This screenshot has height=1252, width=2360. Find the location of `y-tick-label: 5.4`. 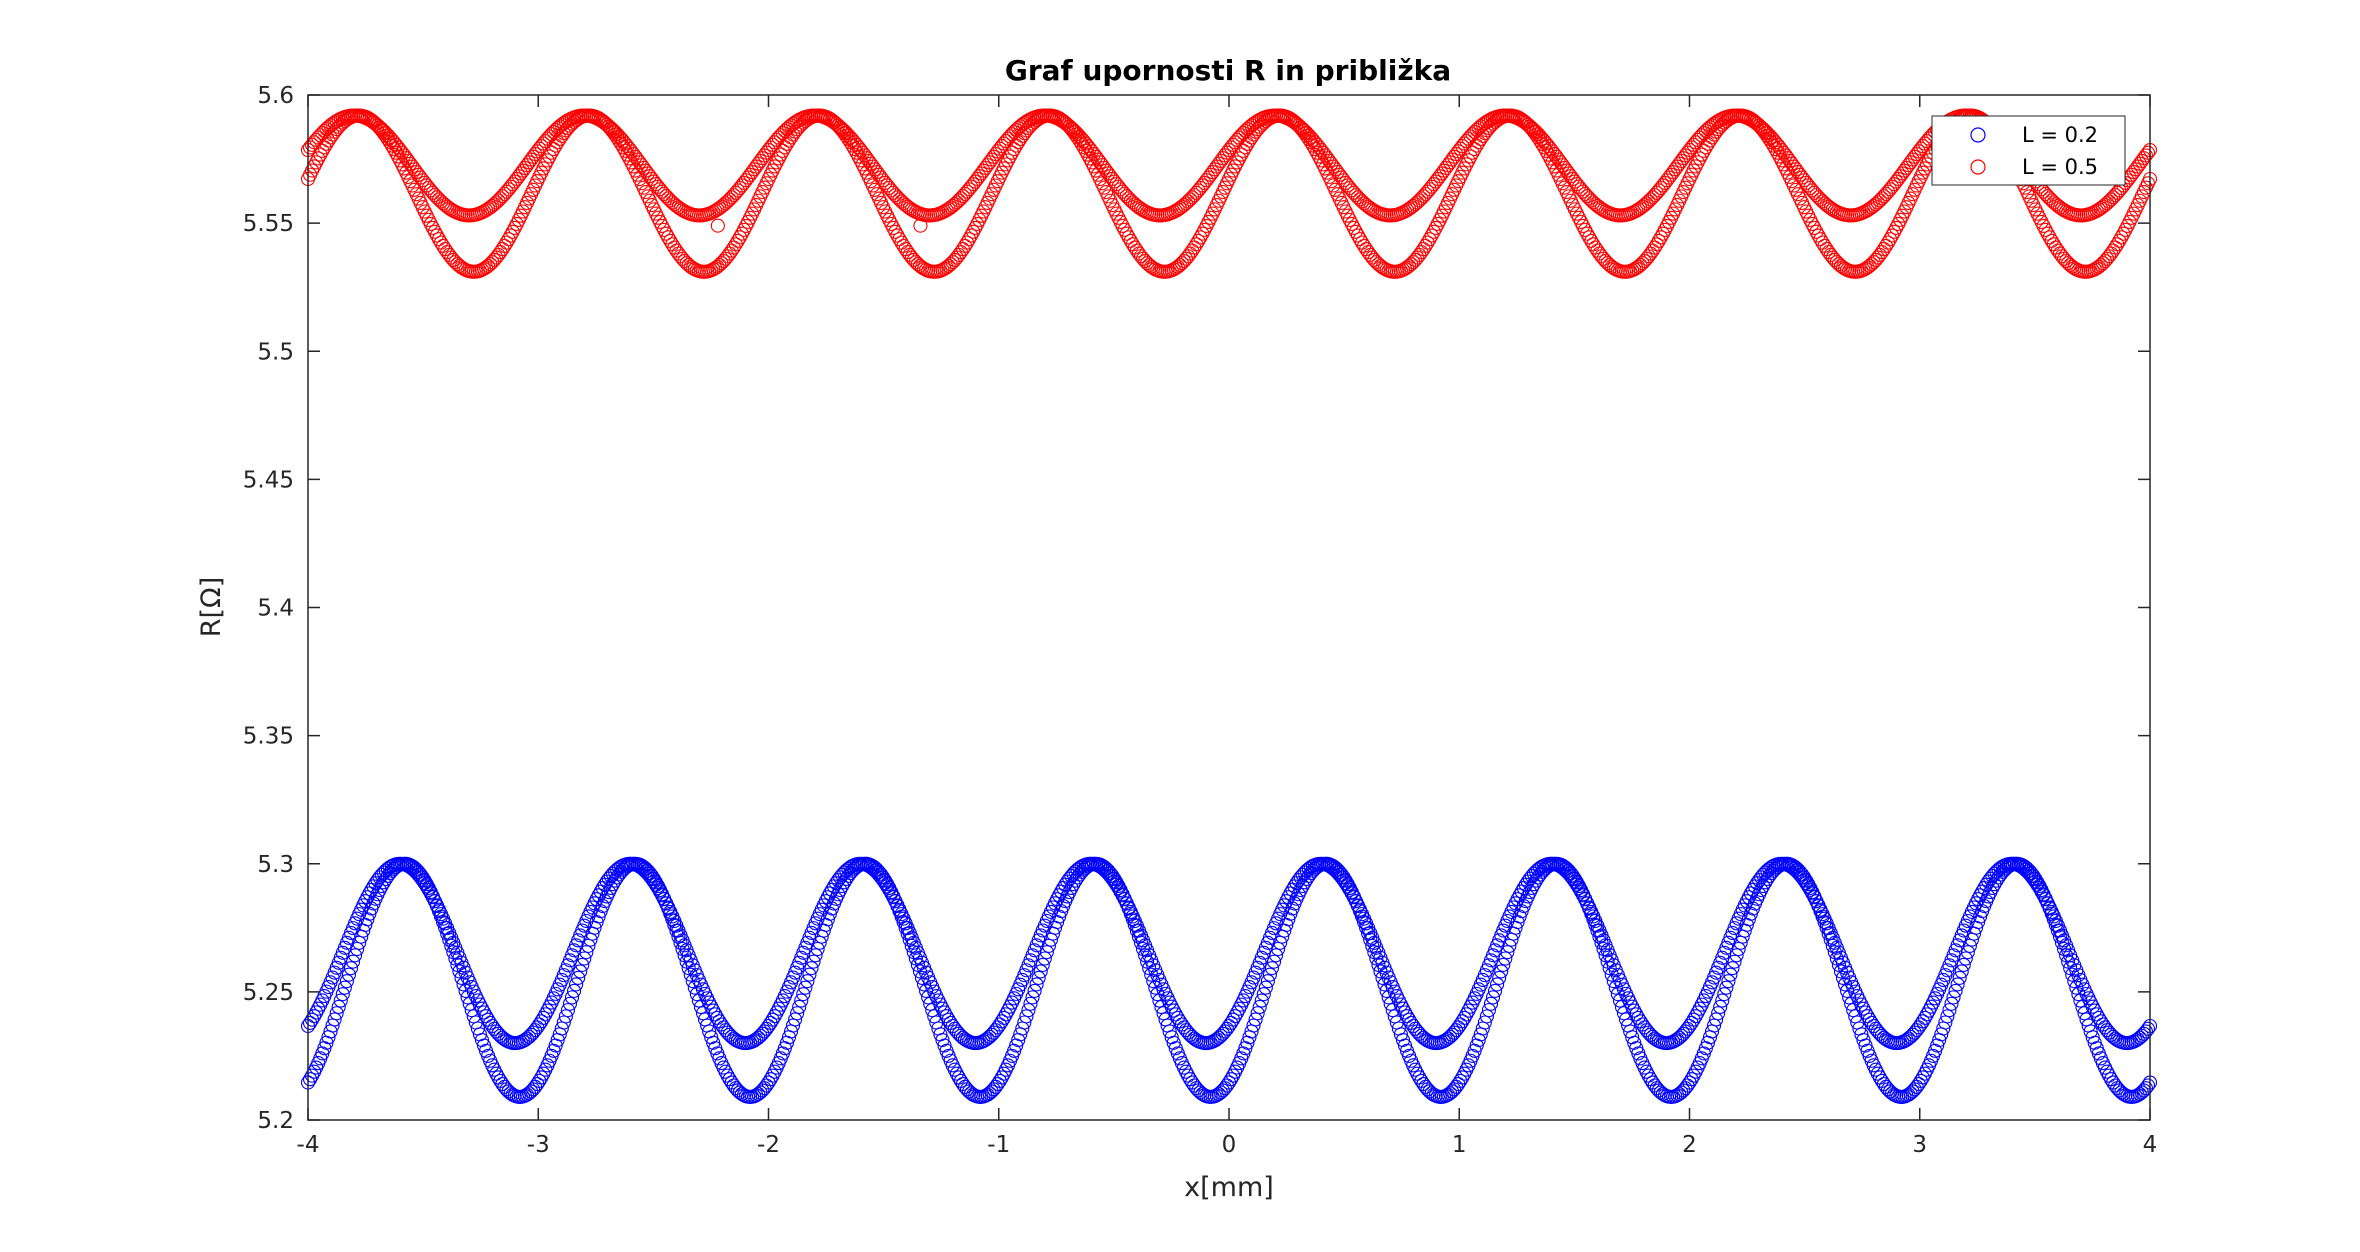

y-tick-label: 5.4 is located at coordinates (275, 609).